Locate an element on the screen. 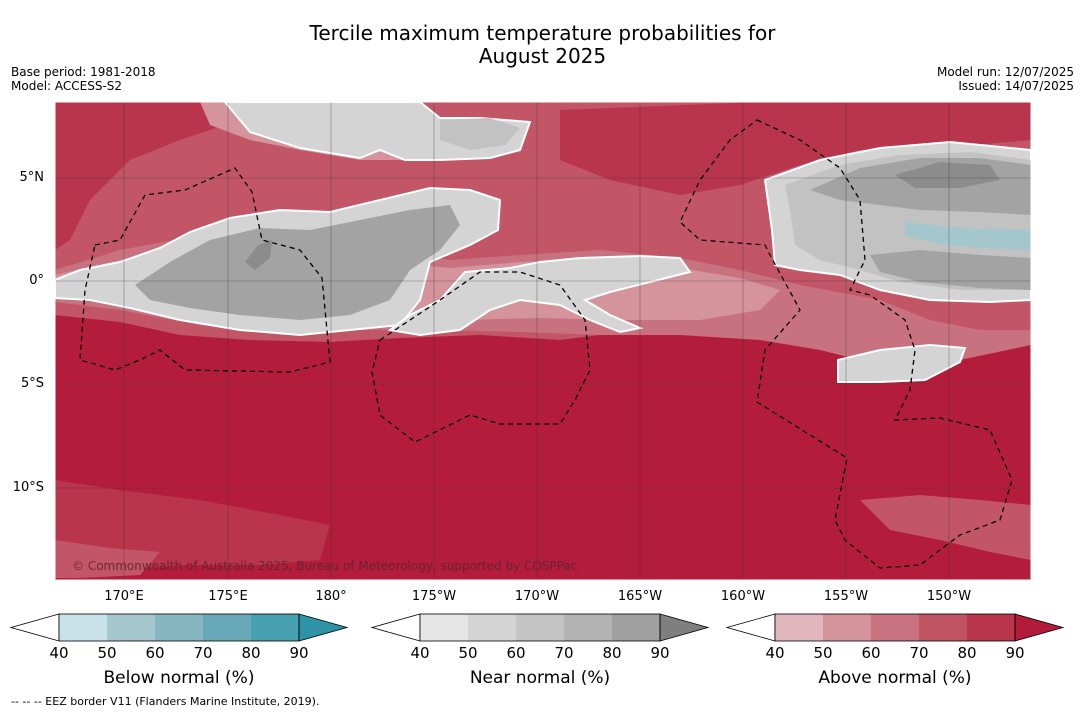  above-tick-60: 60 is located at coordinates (871, 653).